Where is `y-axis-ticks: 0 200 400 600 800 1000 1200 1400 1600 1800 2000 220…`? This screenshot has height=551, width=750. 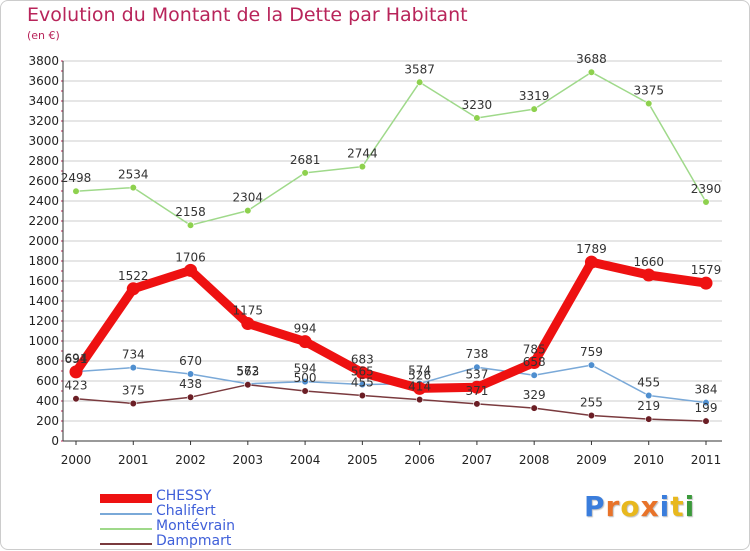 y-axis-ticks: 0 200 400 600 800 1000 1200 1400 1600 1800 2000 220… is located at coordinates (45, 251).